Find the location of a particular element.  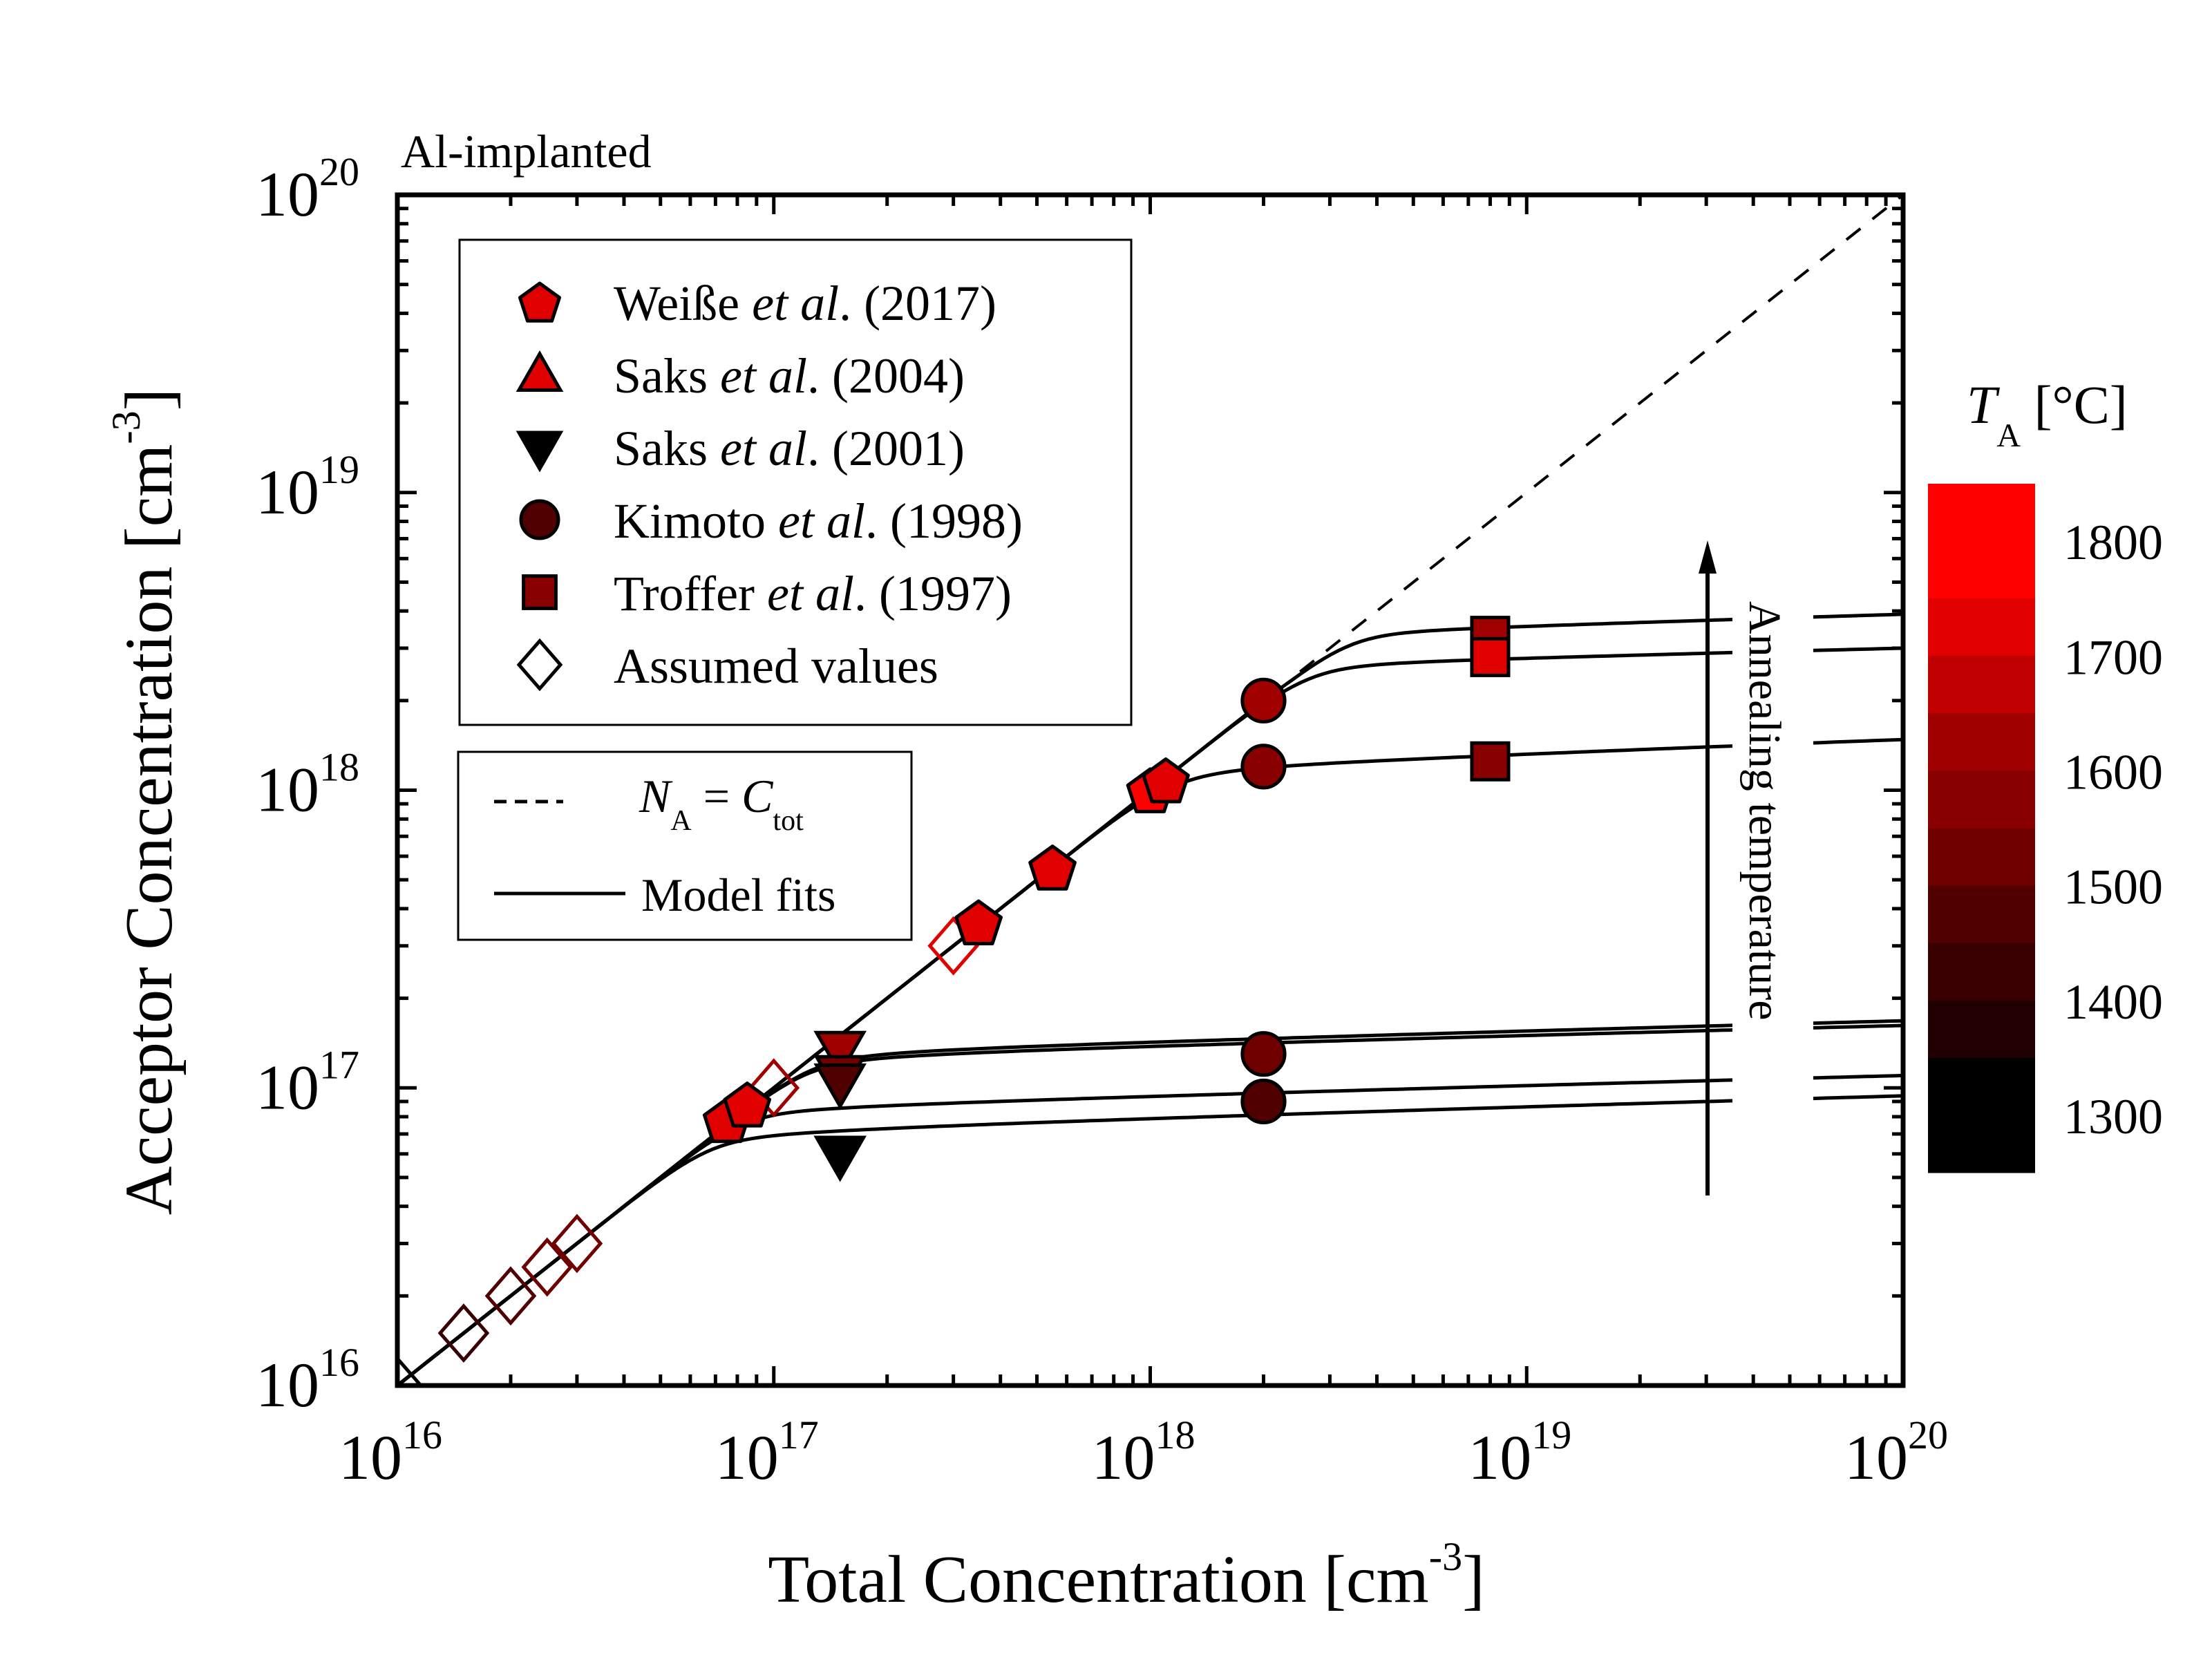

x-axis-label-sup: -3 is located at coordinates (1445, 1556).